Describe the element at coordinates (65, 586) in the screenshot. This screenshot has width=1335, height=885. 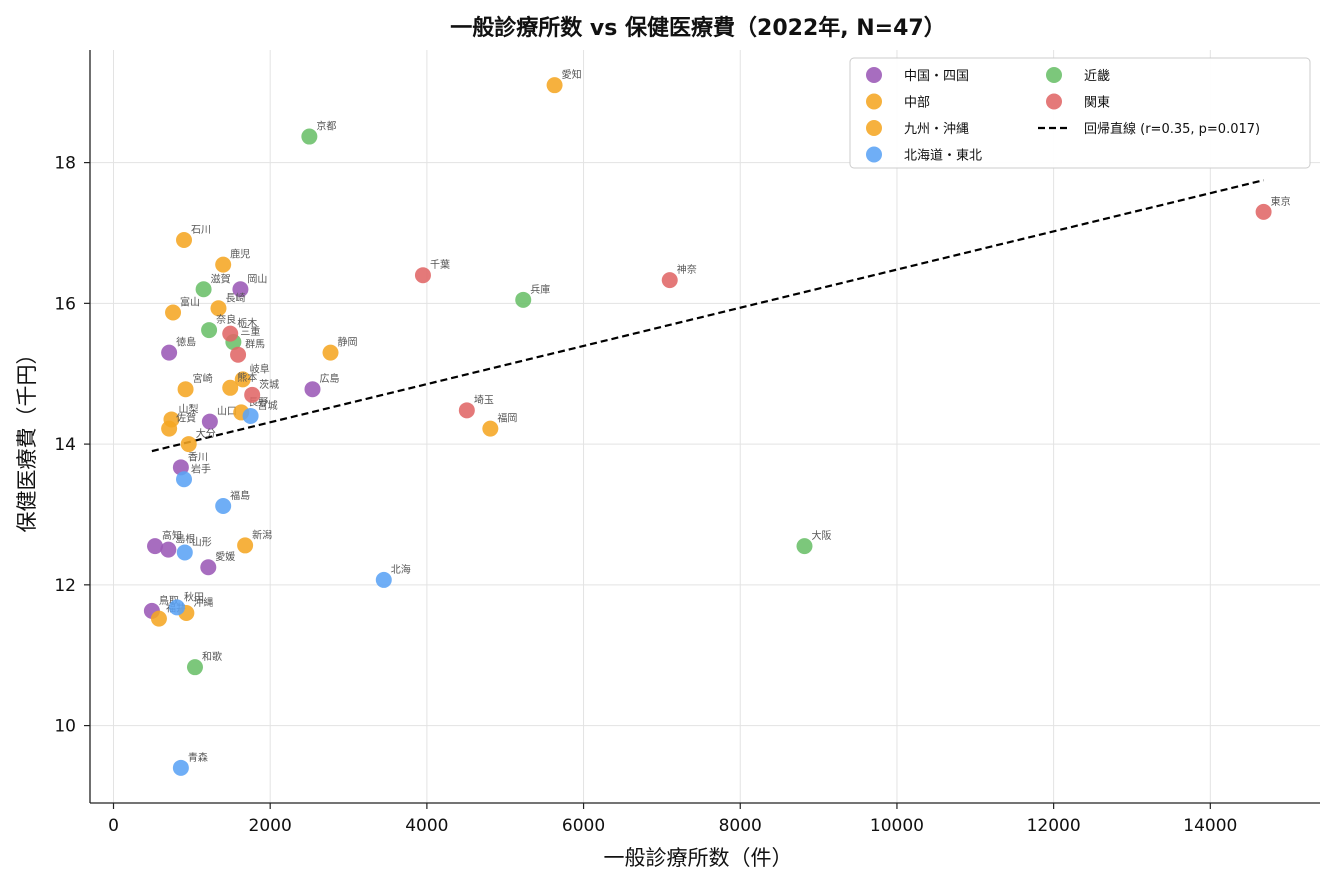
I see `y-tick-label: 12` at that location.